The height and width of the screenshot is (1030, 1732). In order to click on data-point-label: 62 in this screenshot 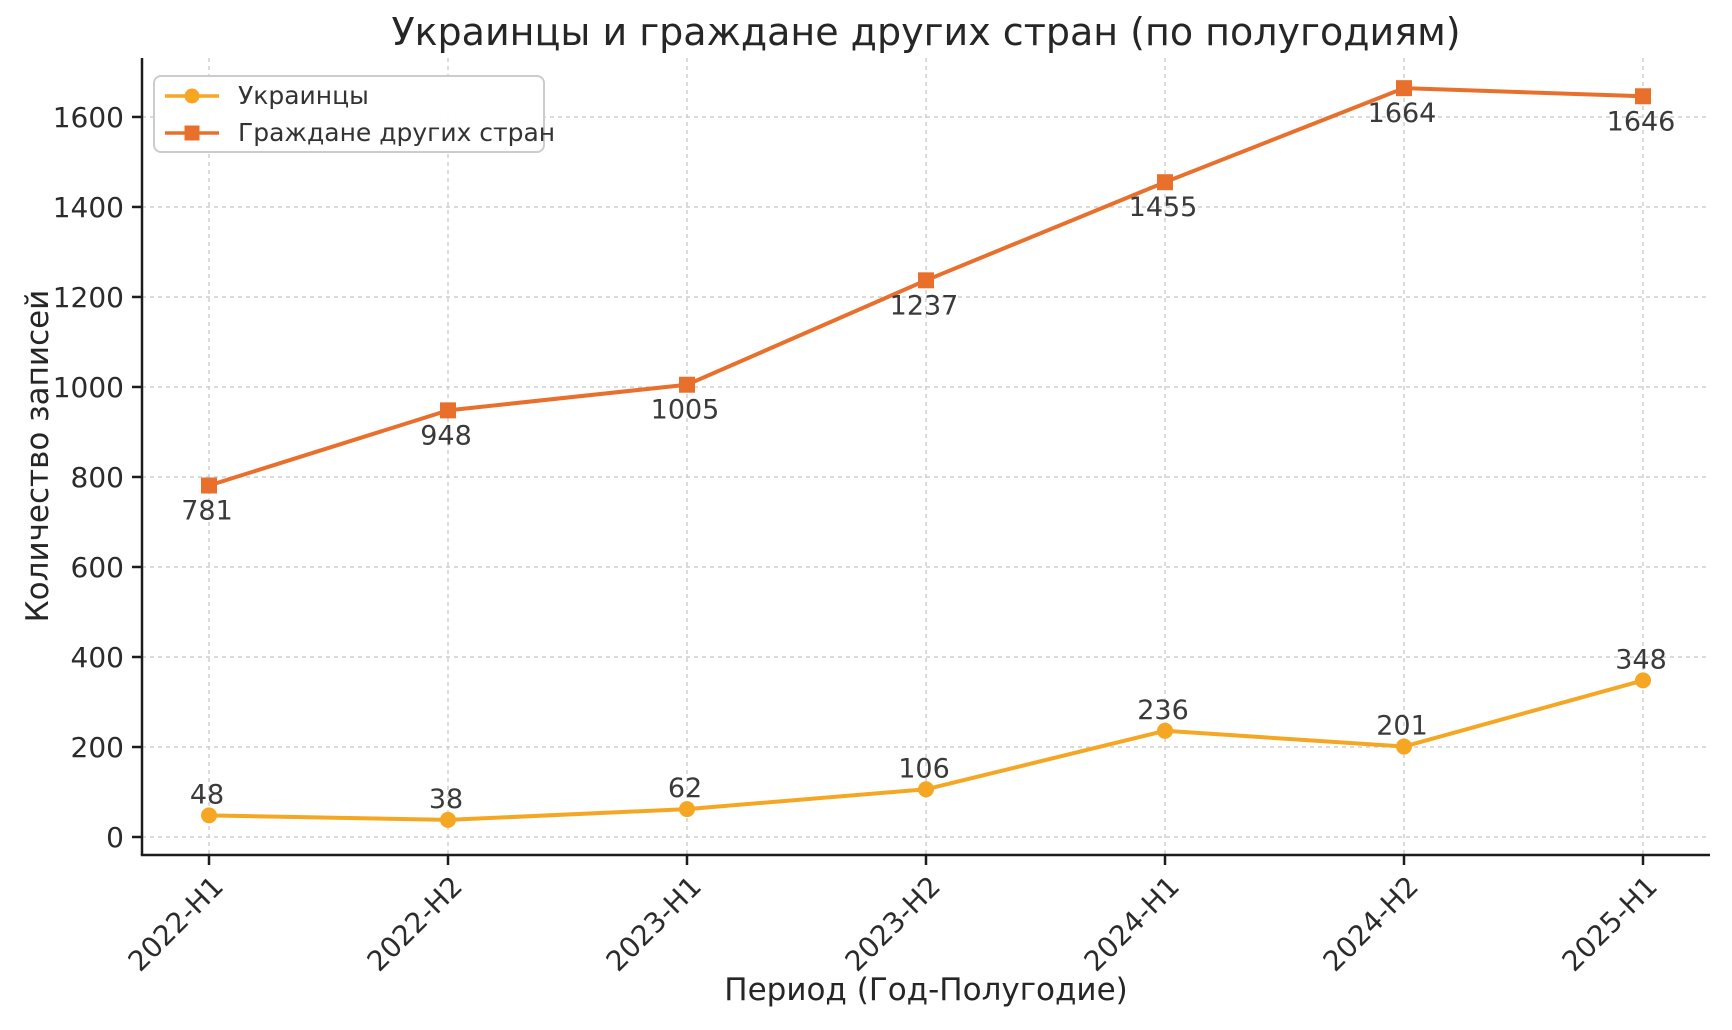, I will do `click(685, 788)`.